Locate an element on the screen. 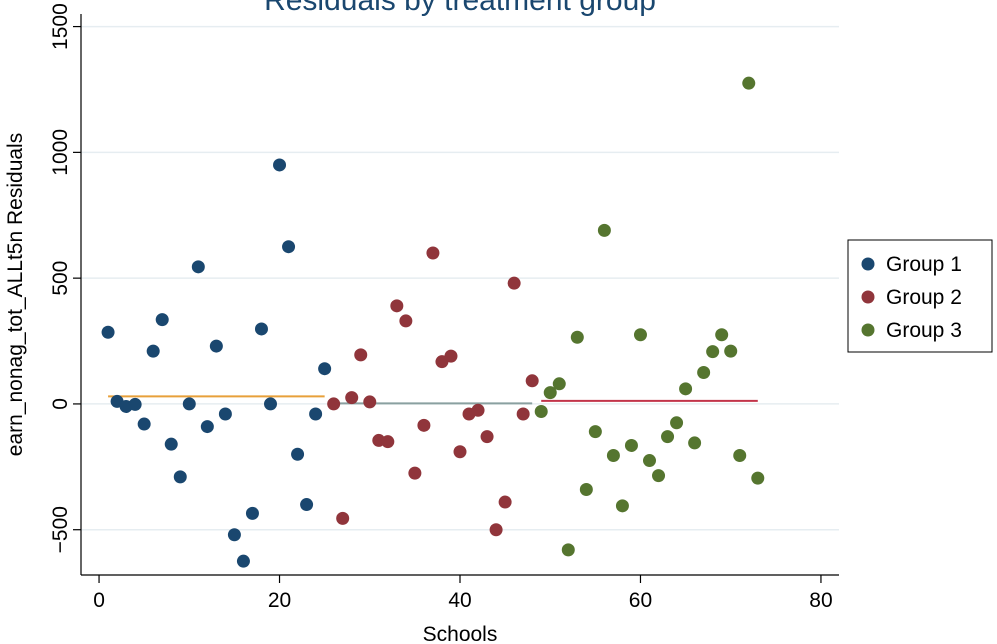 The width and height of the screenshot is (997, 644). legend-label: Group 3 is located at coordinates (924, 330).